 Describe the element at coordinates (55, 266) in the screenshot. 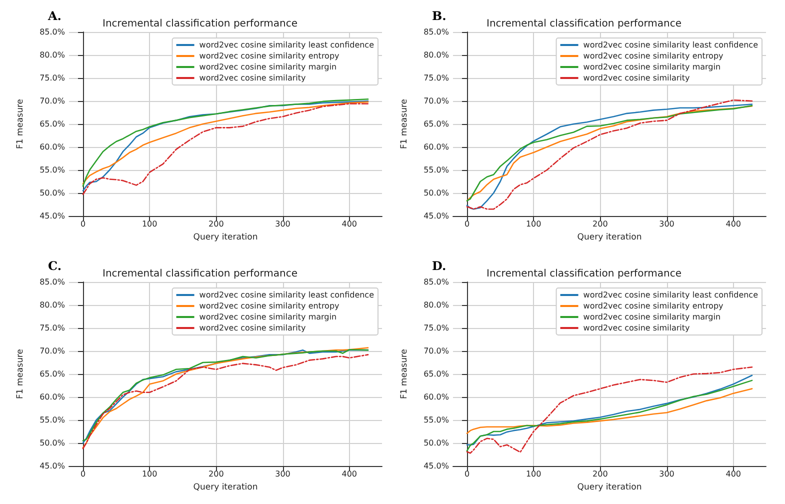

I see `text: C.` at that location.